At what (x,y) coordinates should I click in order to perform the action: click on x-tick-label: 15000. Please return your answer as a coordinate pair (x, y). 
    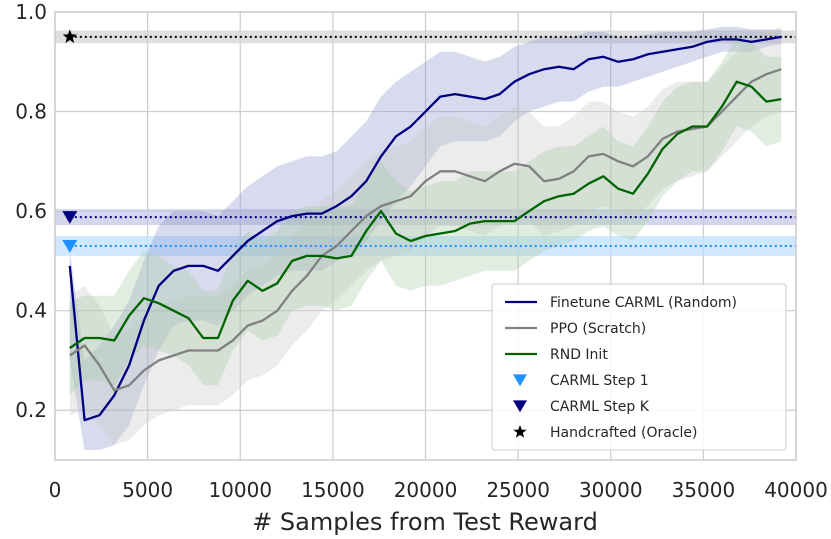
    Looking at the image, I should click on (333, 490).